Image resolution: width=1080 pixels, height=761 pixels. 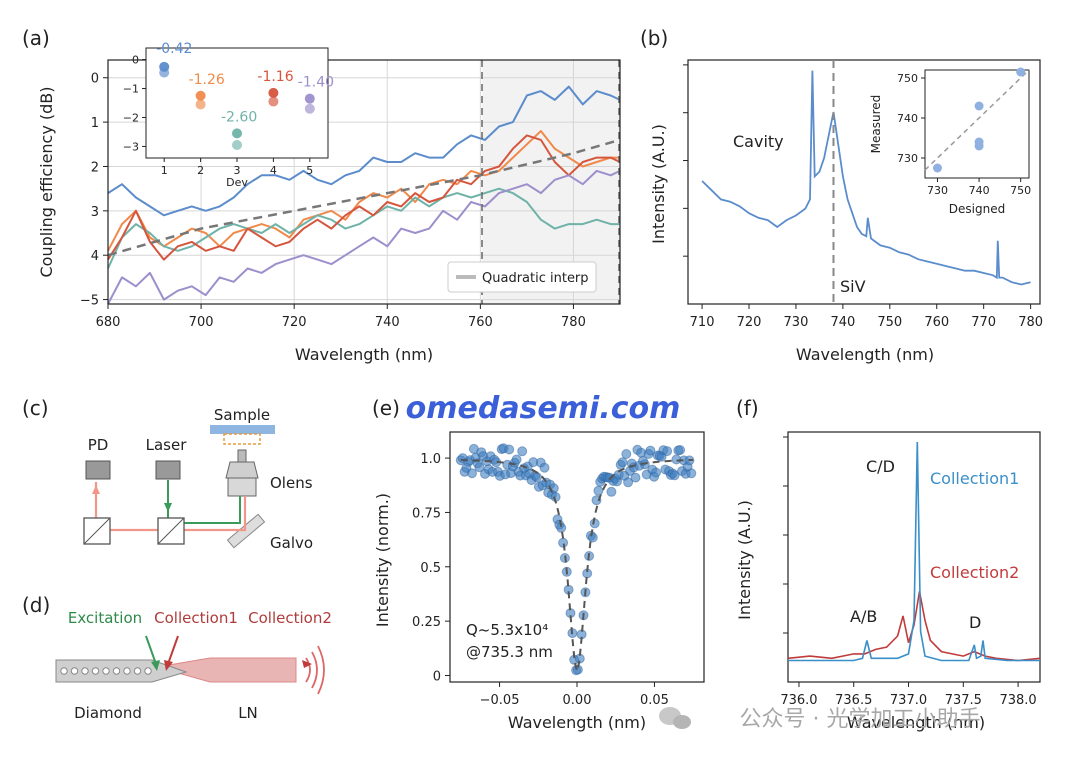 I want to click on panel-f-d-label: D, so click(x=975, y=622).